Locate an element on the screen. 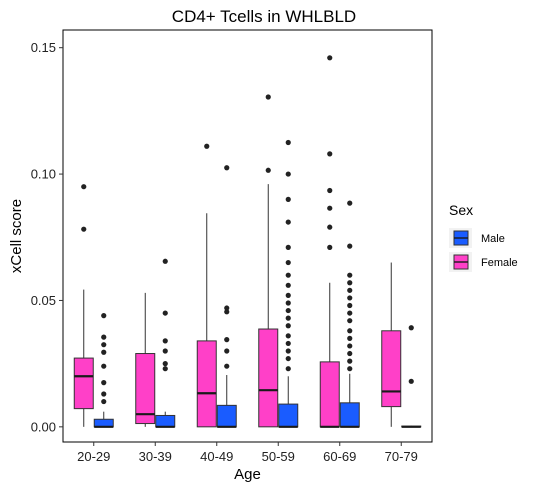 This screenshot has height=489, width=536. x-axis-title: Age is located at coordinates (247, 474).